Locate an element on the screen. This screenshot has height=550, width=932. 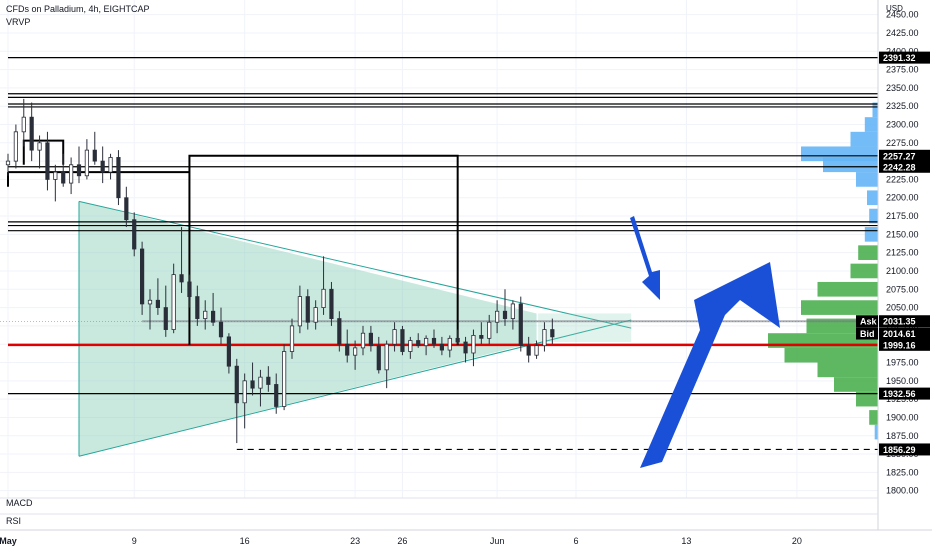
price-tick-label: 1800.00 is located at coordinates (902, 491).